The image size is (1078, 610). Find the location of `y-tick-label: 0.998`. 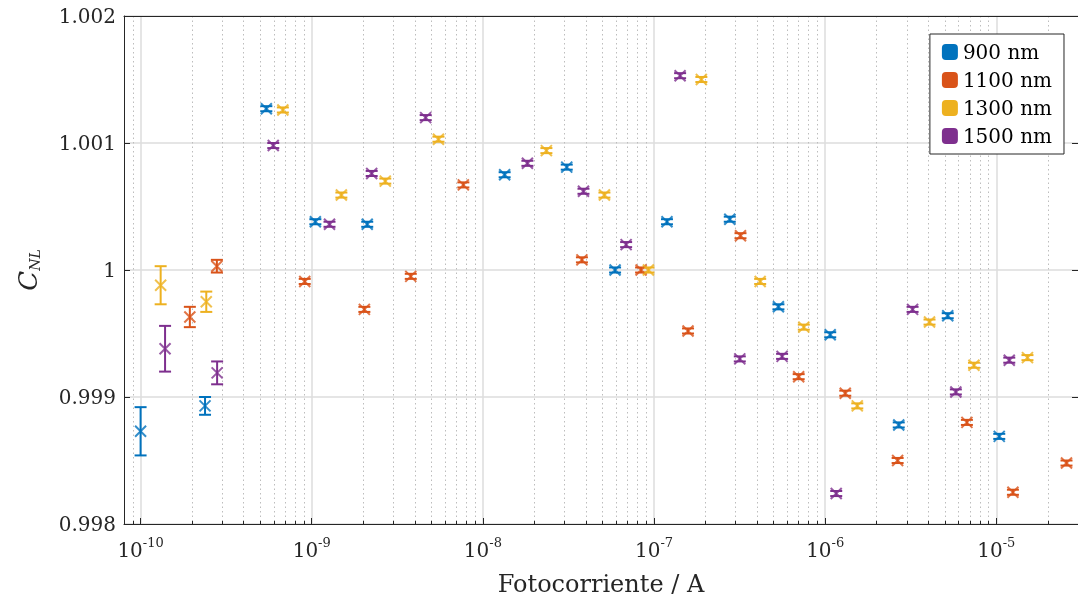

y-tick-label: 0.998 is located at coordinates (87, 524).